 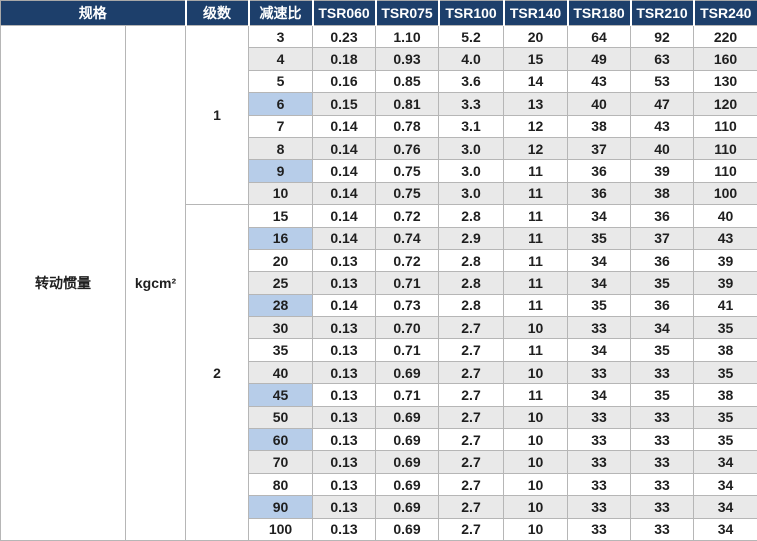 What do you see at coordinates (379, 507) in the screenshot?
I see `table-row: 90 0.13 0.69 2.7 10 33 33 34` at bounding box center [379, 507].